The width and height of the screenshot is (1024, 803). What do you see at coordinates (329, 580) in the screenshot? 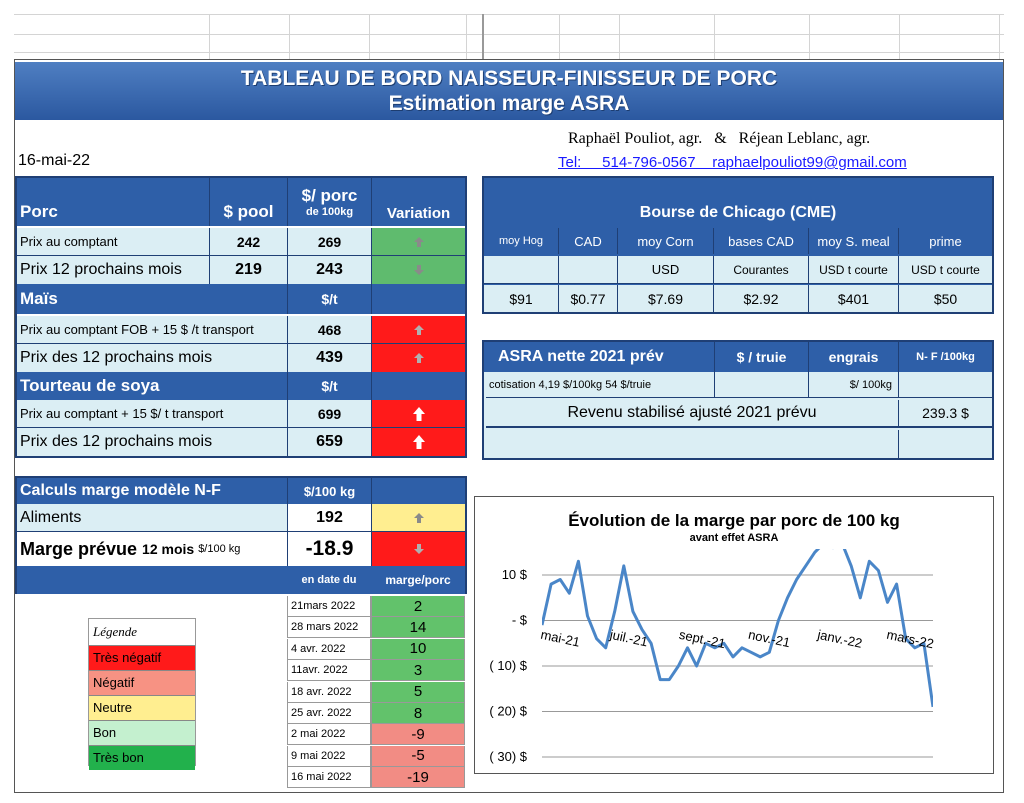
I see `history-date-header: en date du` at bounding box center [329, 580].